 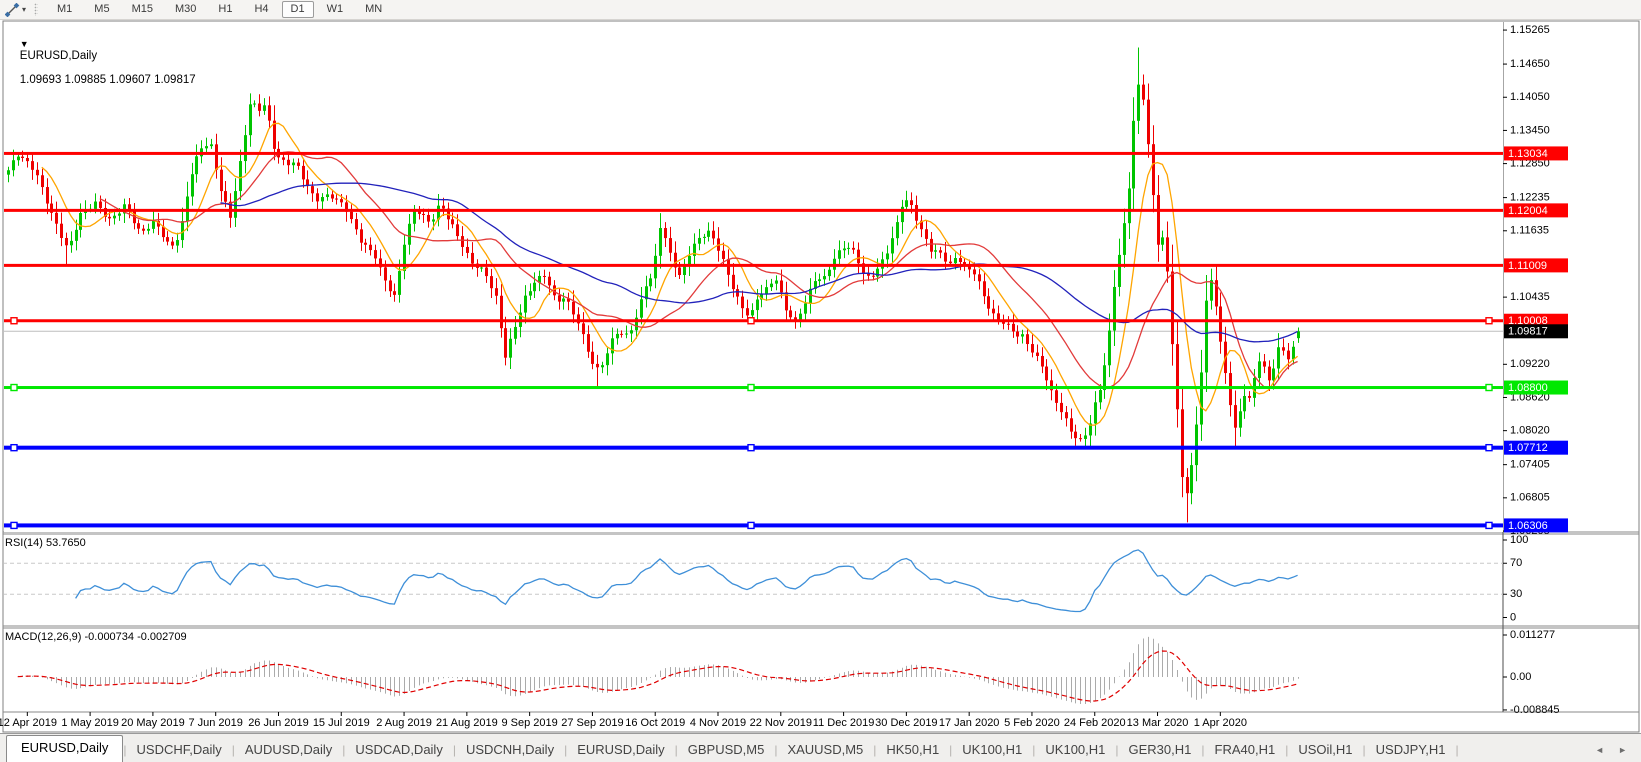 I want to click on macd-indicator-label: MACD(12,26,9) -0.000734 -0.002709, so click(x=96, y=637).